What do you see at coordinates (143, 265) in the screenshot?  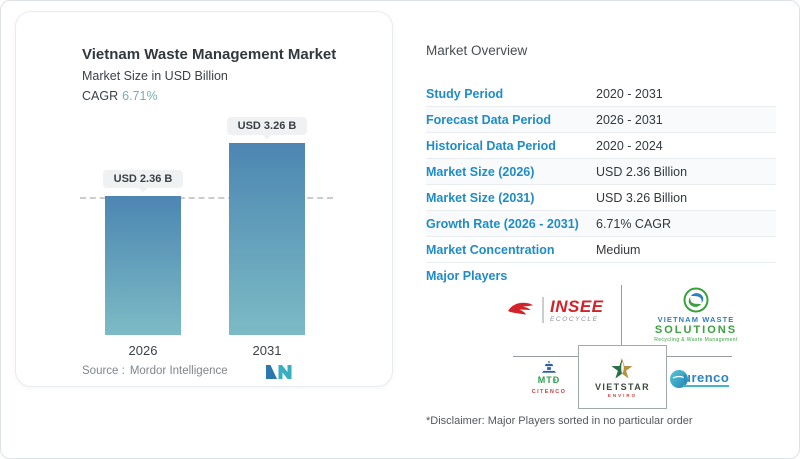 I see `bar-2026` at bounding box center [143, 265].